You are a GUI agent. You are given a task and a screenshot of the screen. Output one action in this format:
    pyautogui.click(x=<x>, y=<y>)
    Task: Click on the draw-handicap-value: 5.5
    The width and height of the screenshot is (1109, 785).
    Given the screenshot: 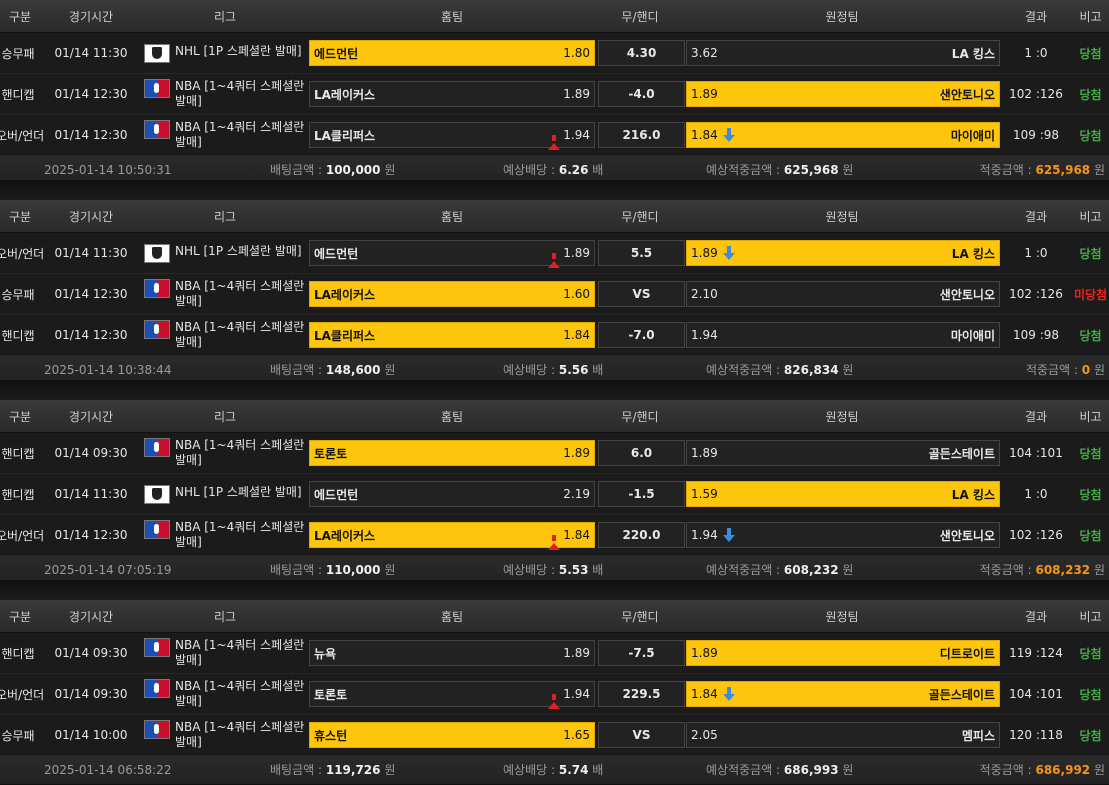 What is the action you would take?
    pyautogui.click(x=641, y=253)
    